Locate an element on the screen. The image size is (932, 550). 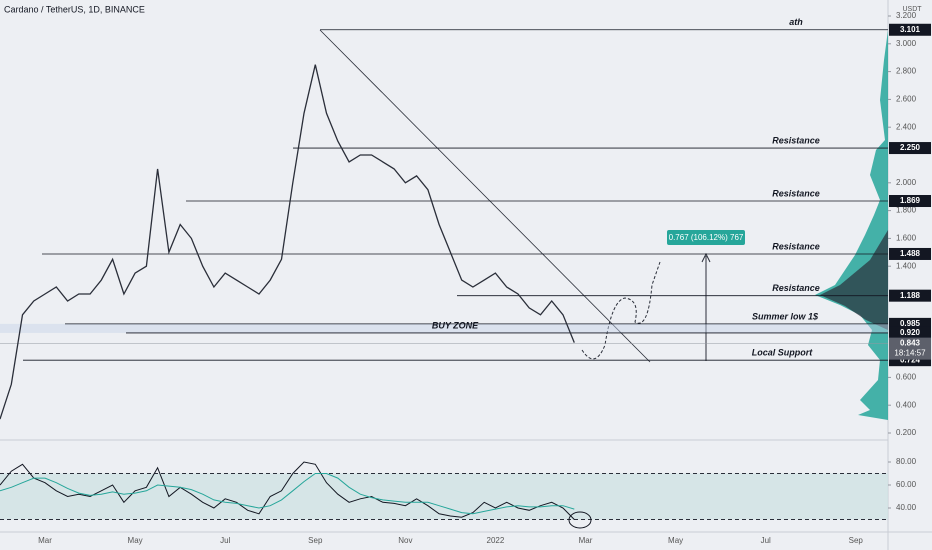
y-tick-label: 0.400 is located at coordinates (906, 404).